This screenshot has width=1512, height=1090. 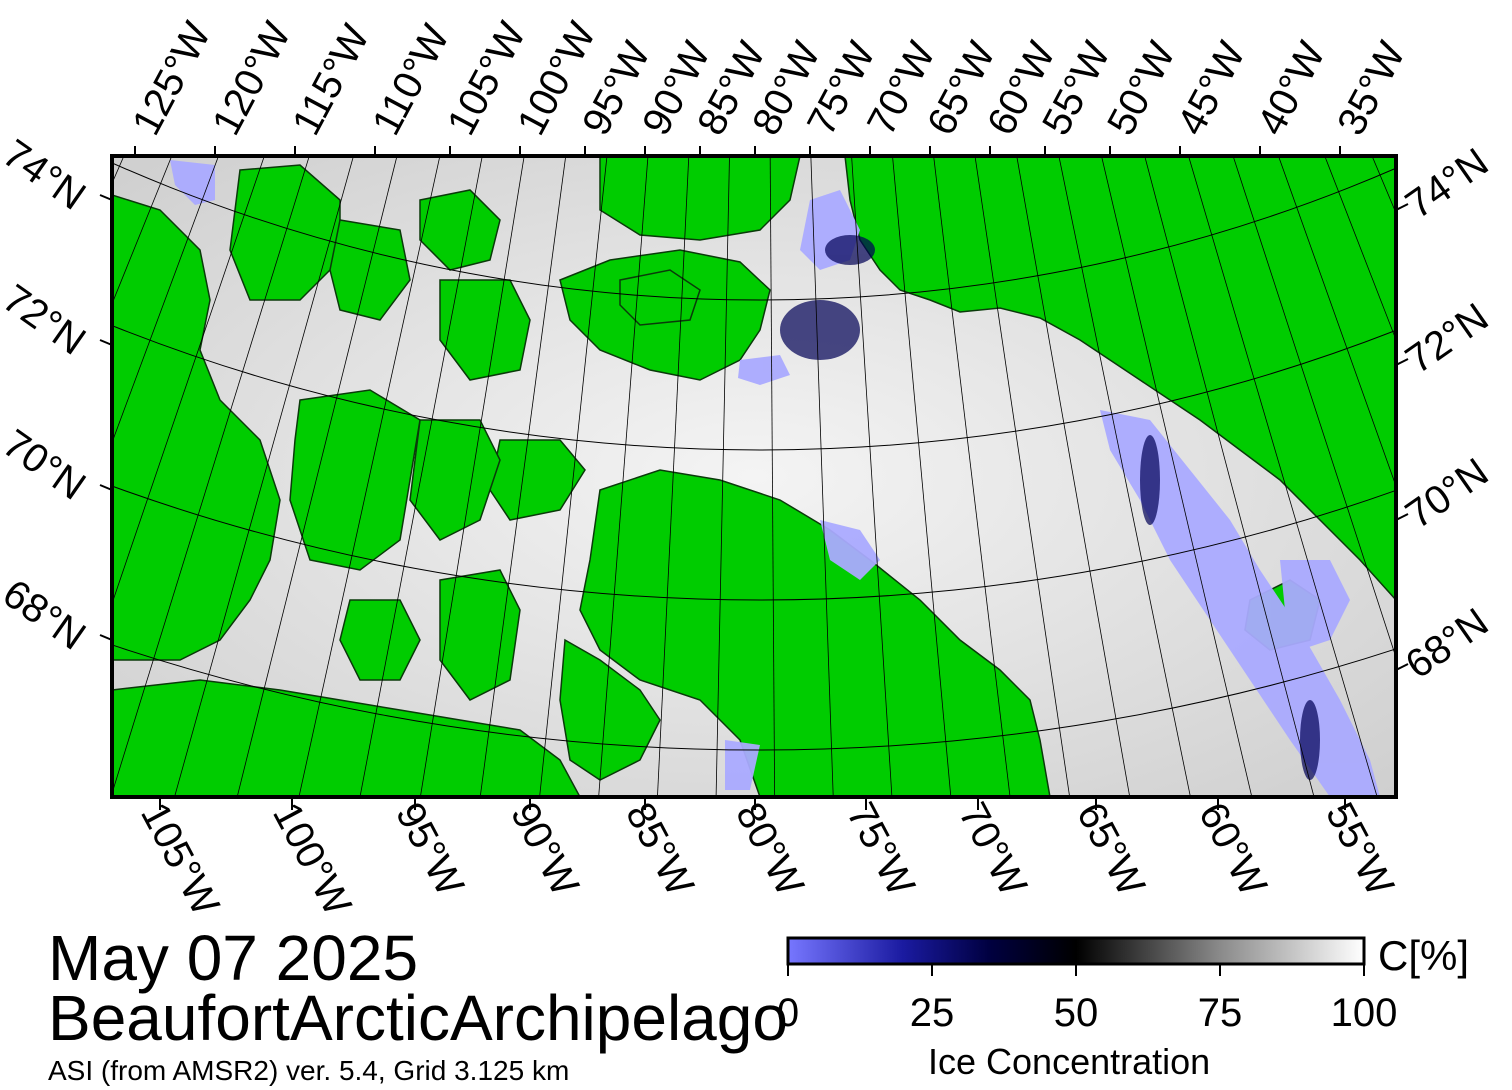 What do you see at coordinates (370, 270) in the screenshot?
I see `melville-island` at bounding box center [370, 270].